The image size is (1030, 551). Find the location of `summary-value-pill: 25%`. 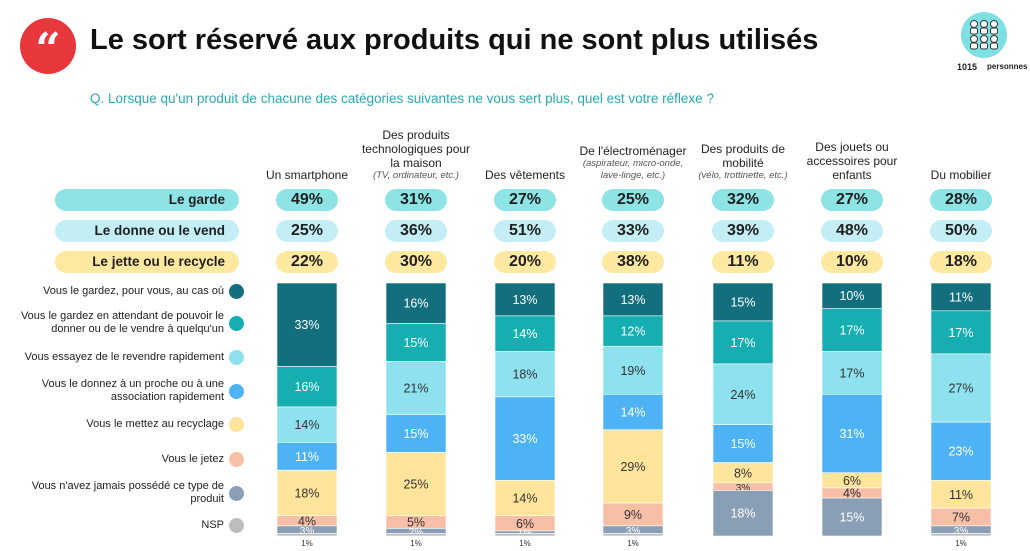

summary-value-pill: 25% is located at coordinates (307, 231).